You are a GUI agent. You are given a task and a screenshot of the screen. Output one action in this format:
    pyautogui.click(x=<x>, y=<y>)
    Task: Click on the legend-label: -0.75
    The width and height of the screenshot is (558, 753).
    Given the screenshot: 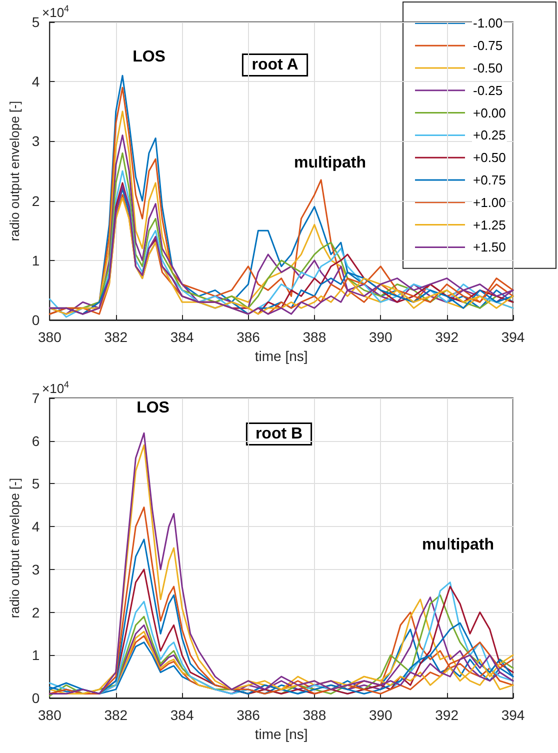 What is the action you would take?
    pyautogui.click(x=488, y=46)
    